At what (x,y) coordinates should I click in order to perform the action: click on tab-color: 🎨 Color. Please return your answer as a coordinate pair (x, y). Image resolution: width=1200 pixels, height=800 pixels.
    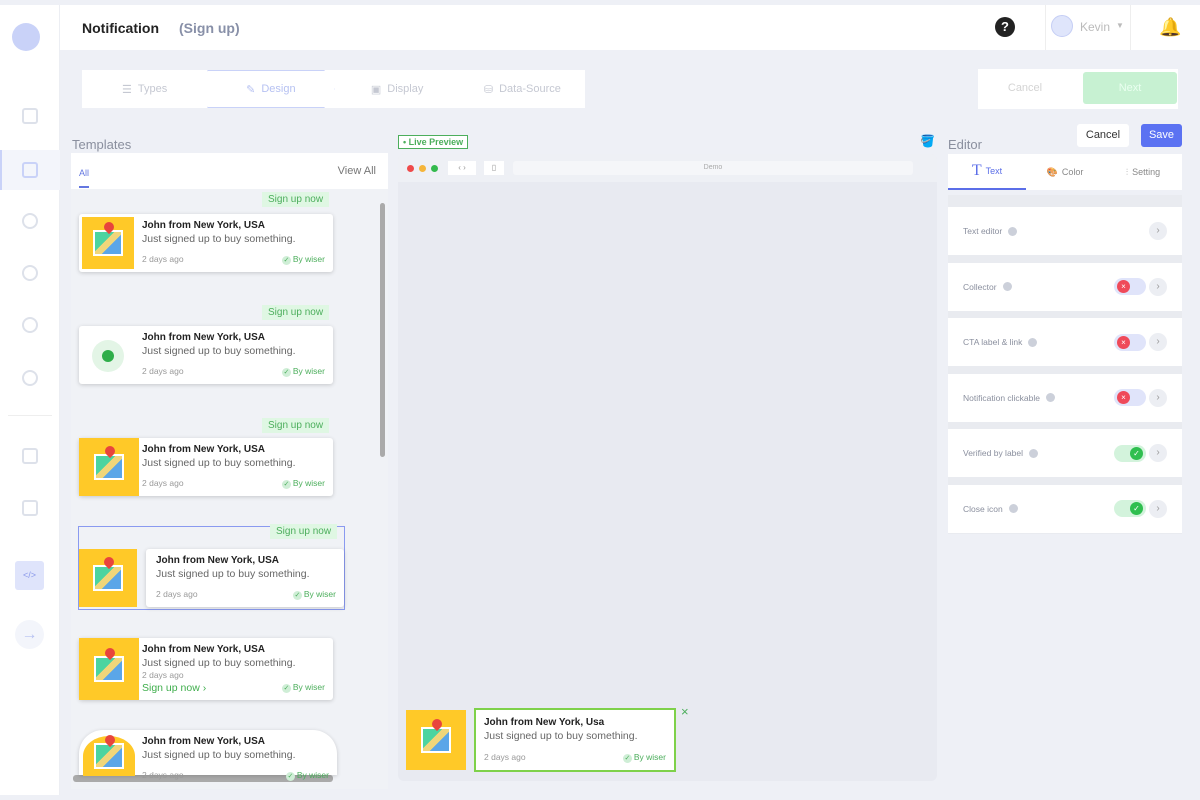
    Looking at the image, I should click on (1065, 172).